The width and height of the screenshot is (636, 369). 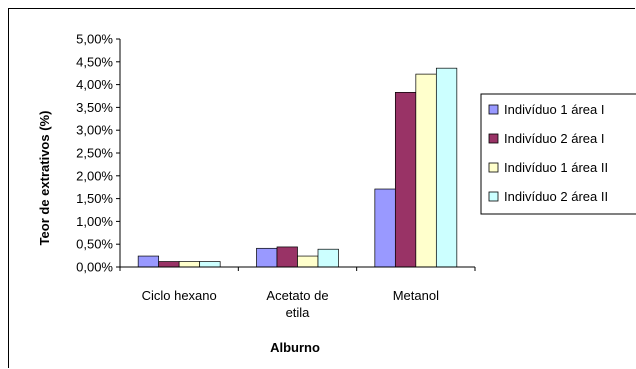 I want to click on y-tick-label: 3,50%, so click(x=94, y=107).